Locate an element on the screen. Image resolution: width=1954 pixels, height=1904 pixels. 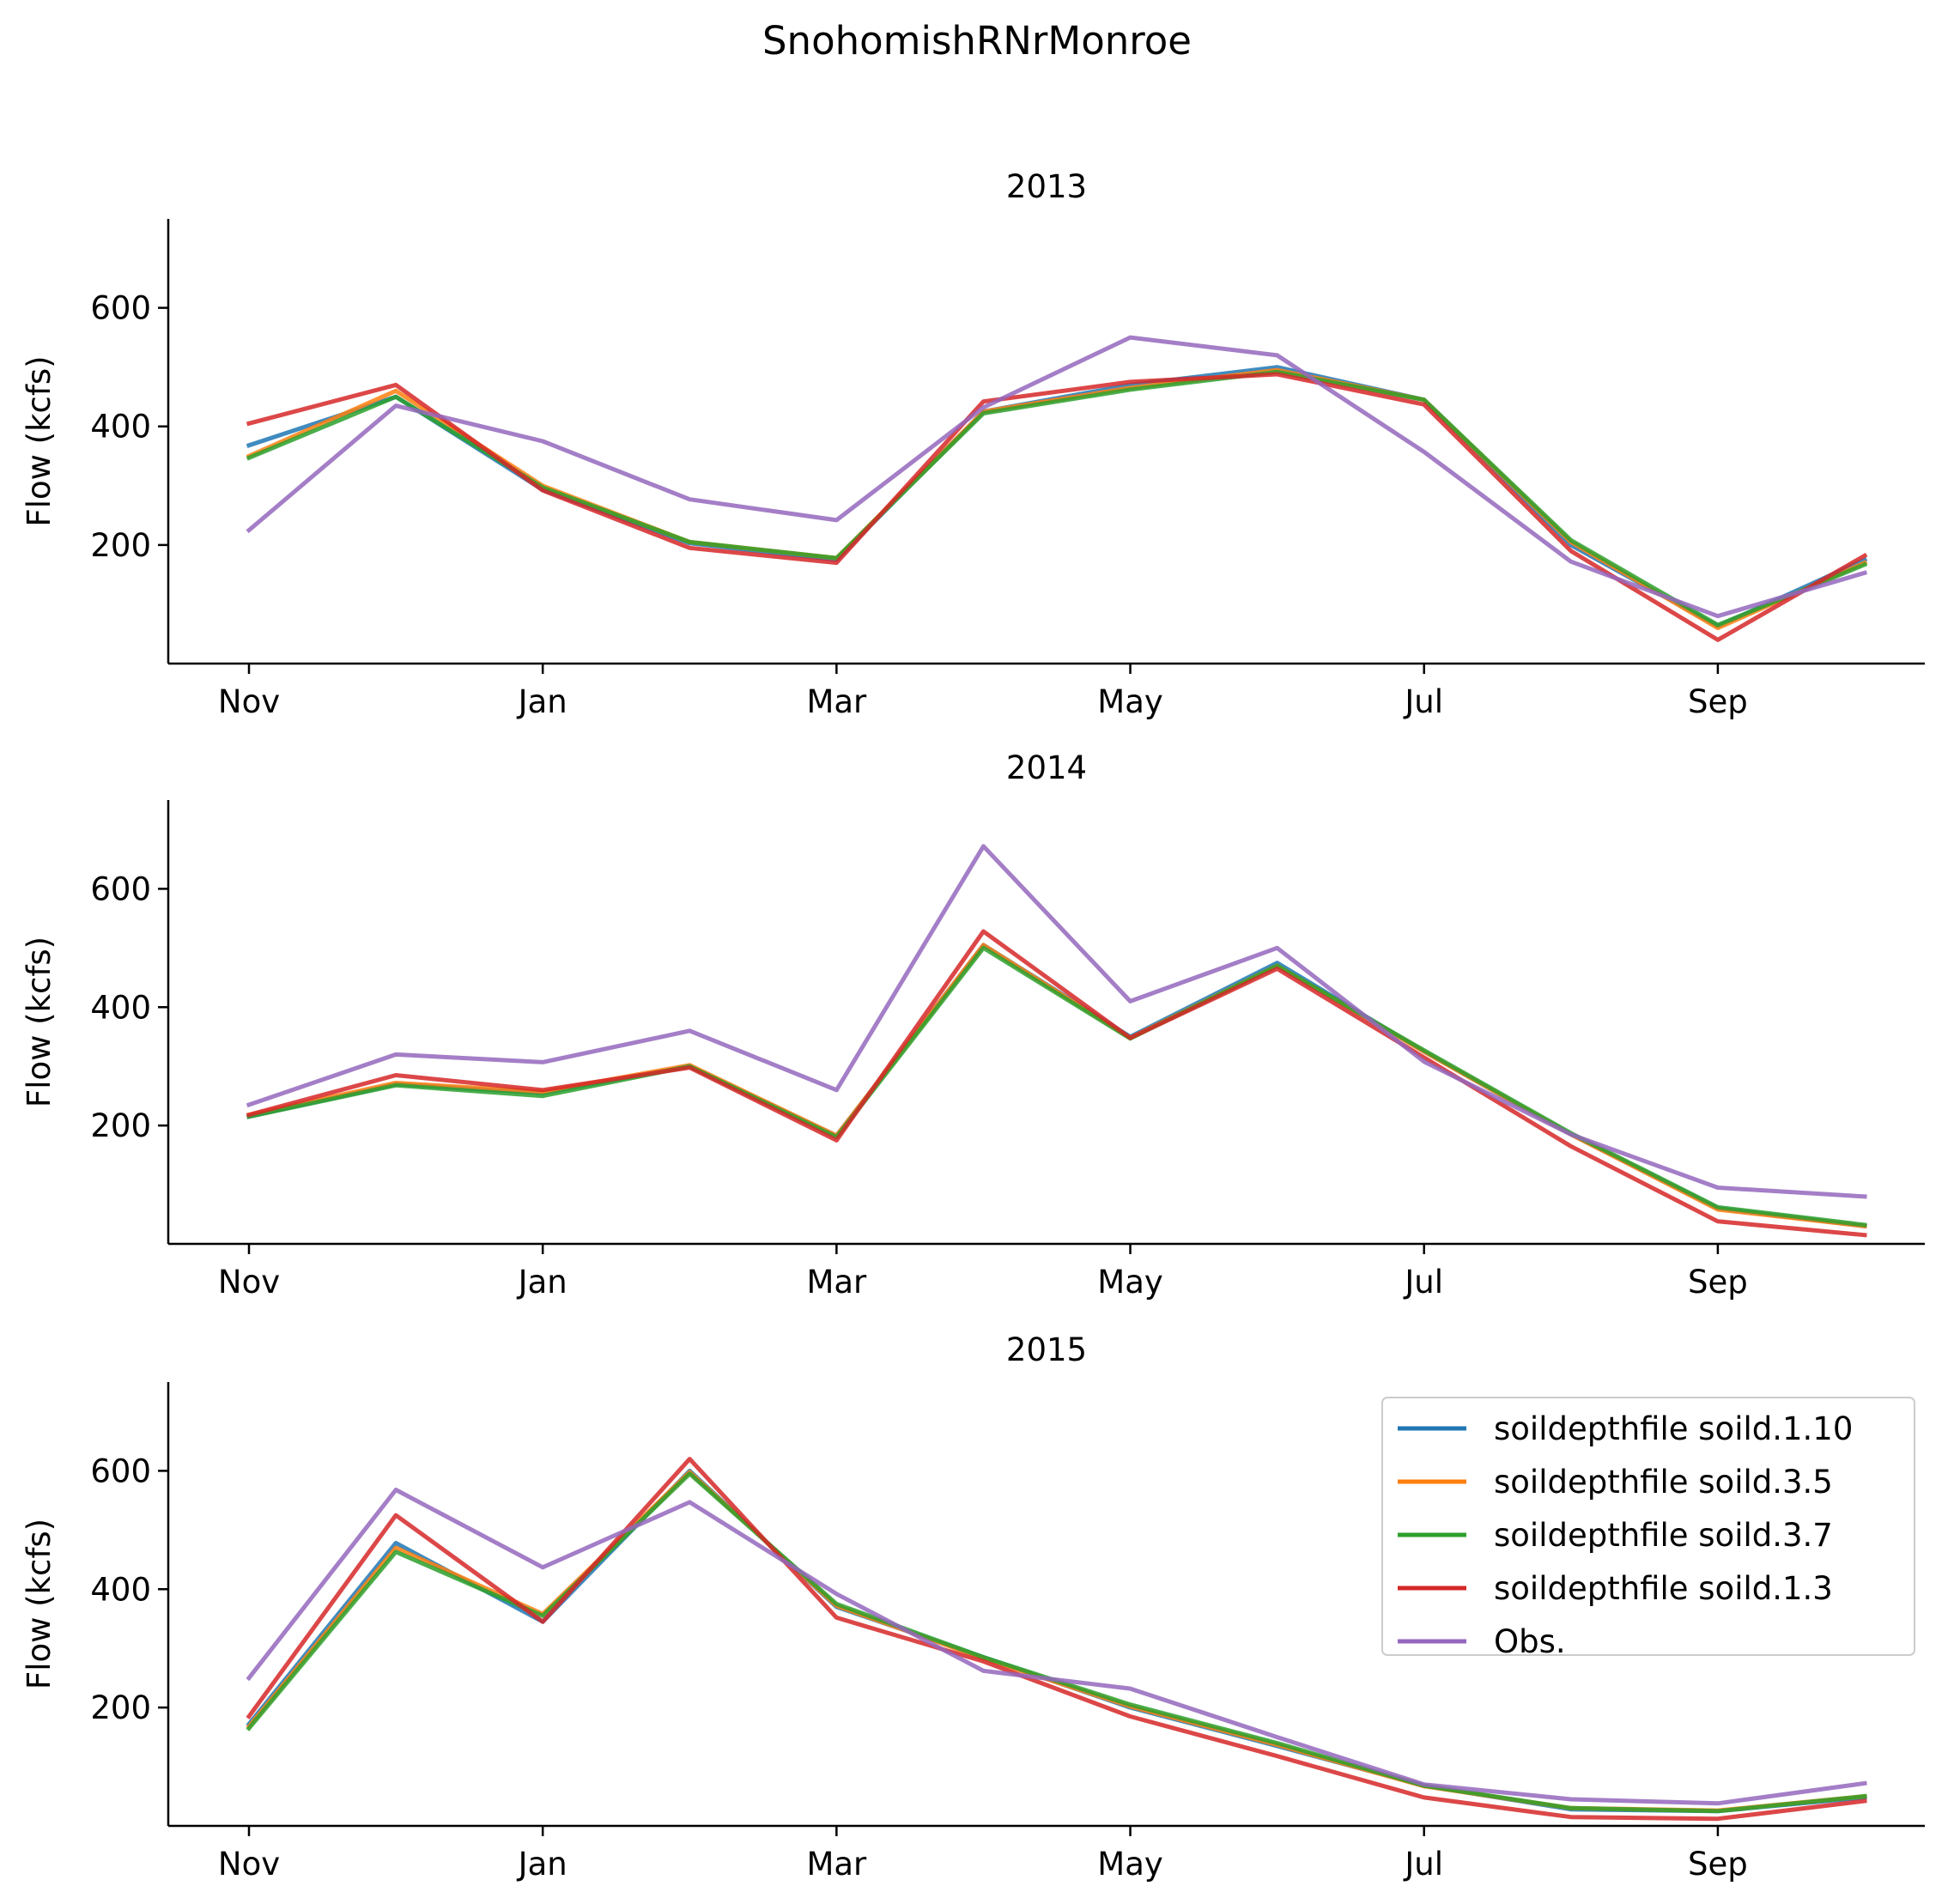
panel-title: 2014 is located at coordinates (1046, 768).